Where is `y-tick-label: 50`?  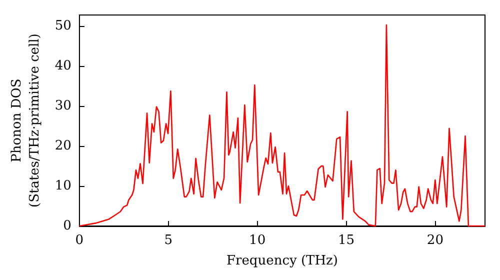 y-tick-label: 50 is located at coordinates (63, 26).